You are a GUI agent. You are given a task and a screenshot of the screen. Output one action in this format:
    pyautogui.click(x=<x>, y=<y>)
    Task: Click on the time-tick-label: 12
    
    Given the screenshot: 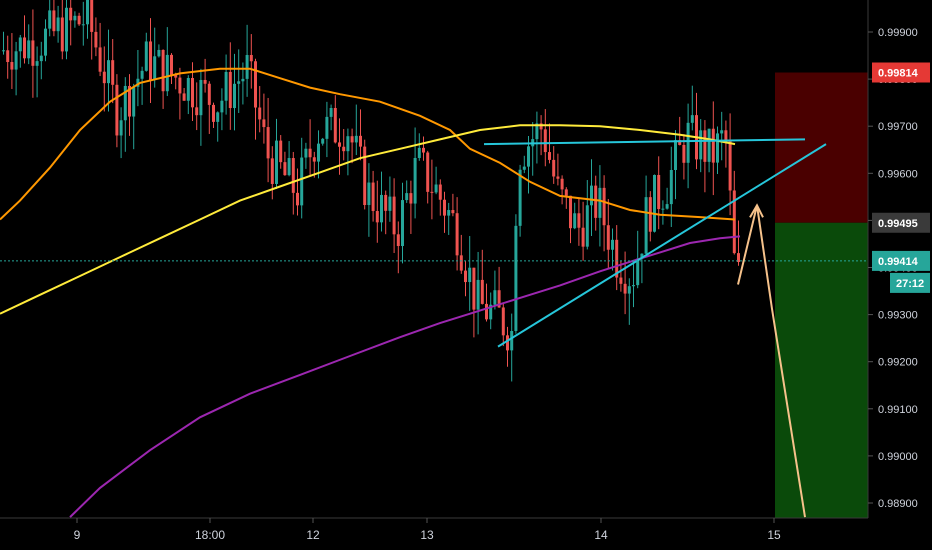 What is the action you would take?
    pyautogui.click(x=313, y=535)
    